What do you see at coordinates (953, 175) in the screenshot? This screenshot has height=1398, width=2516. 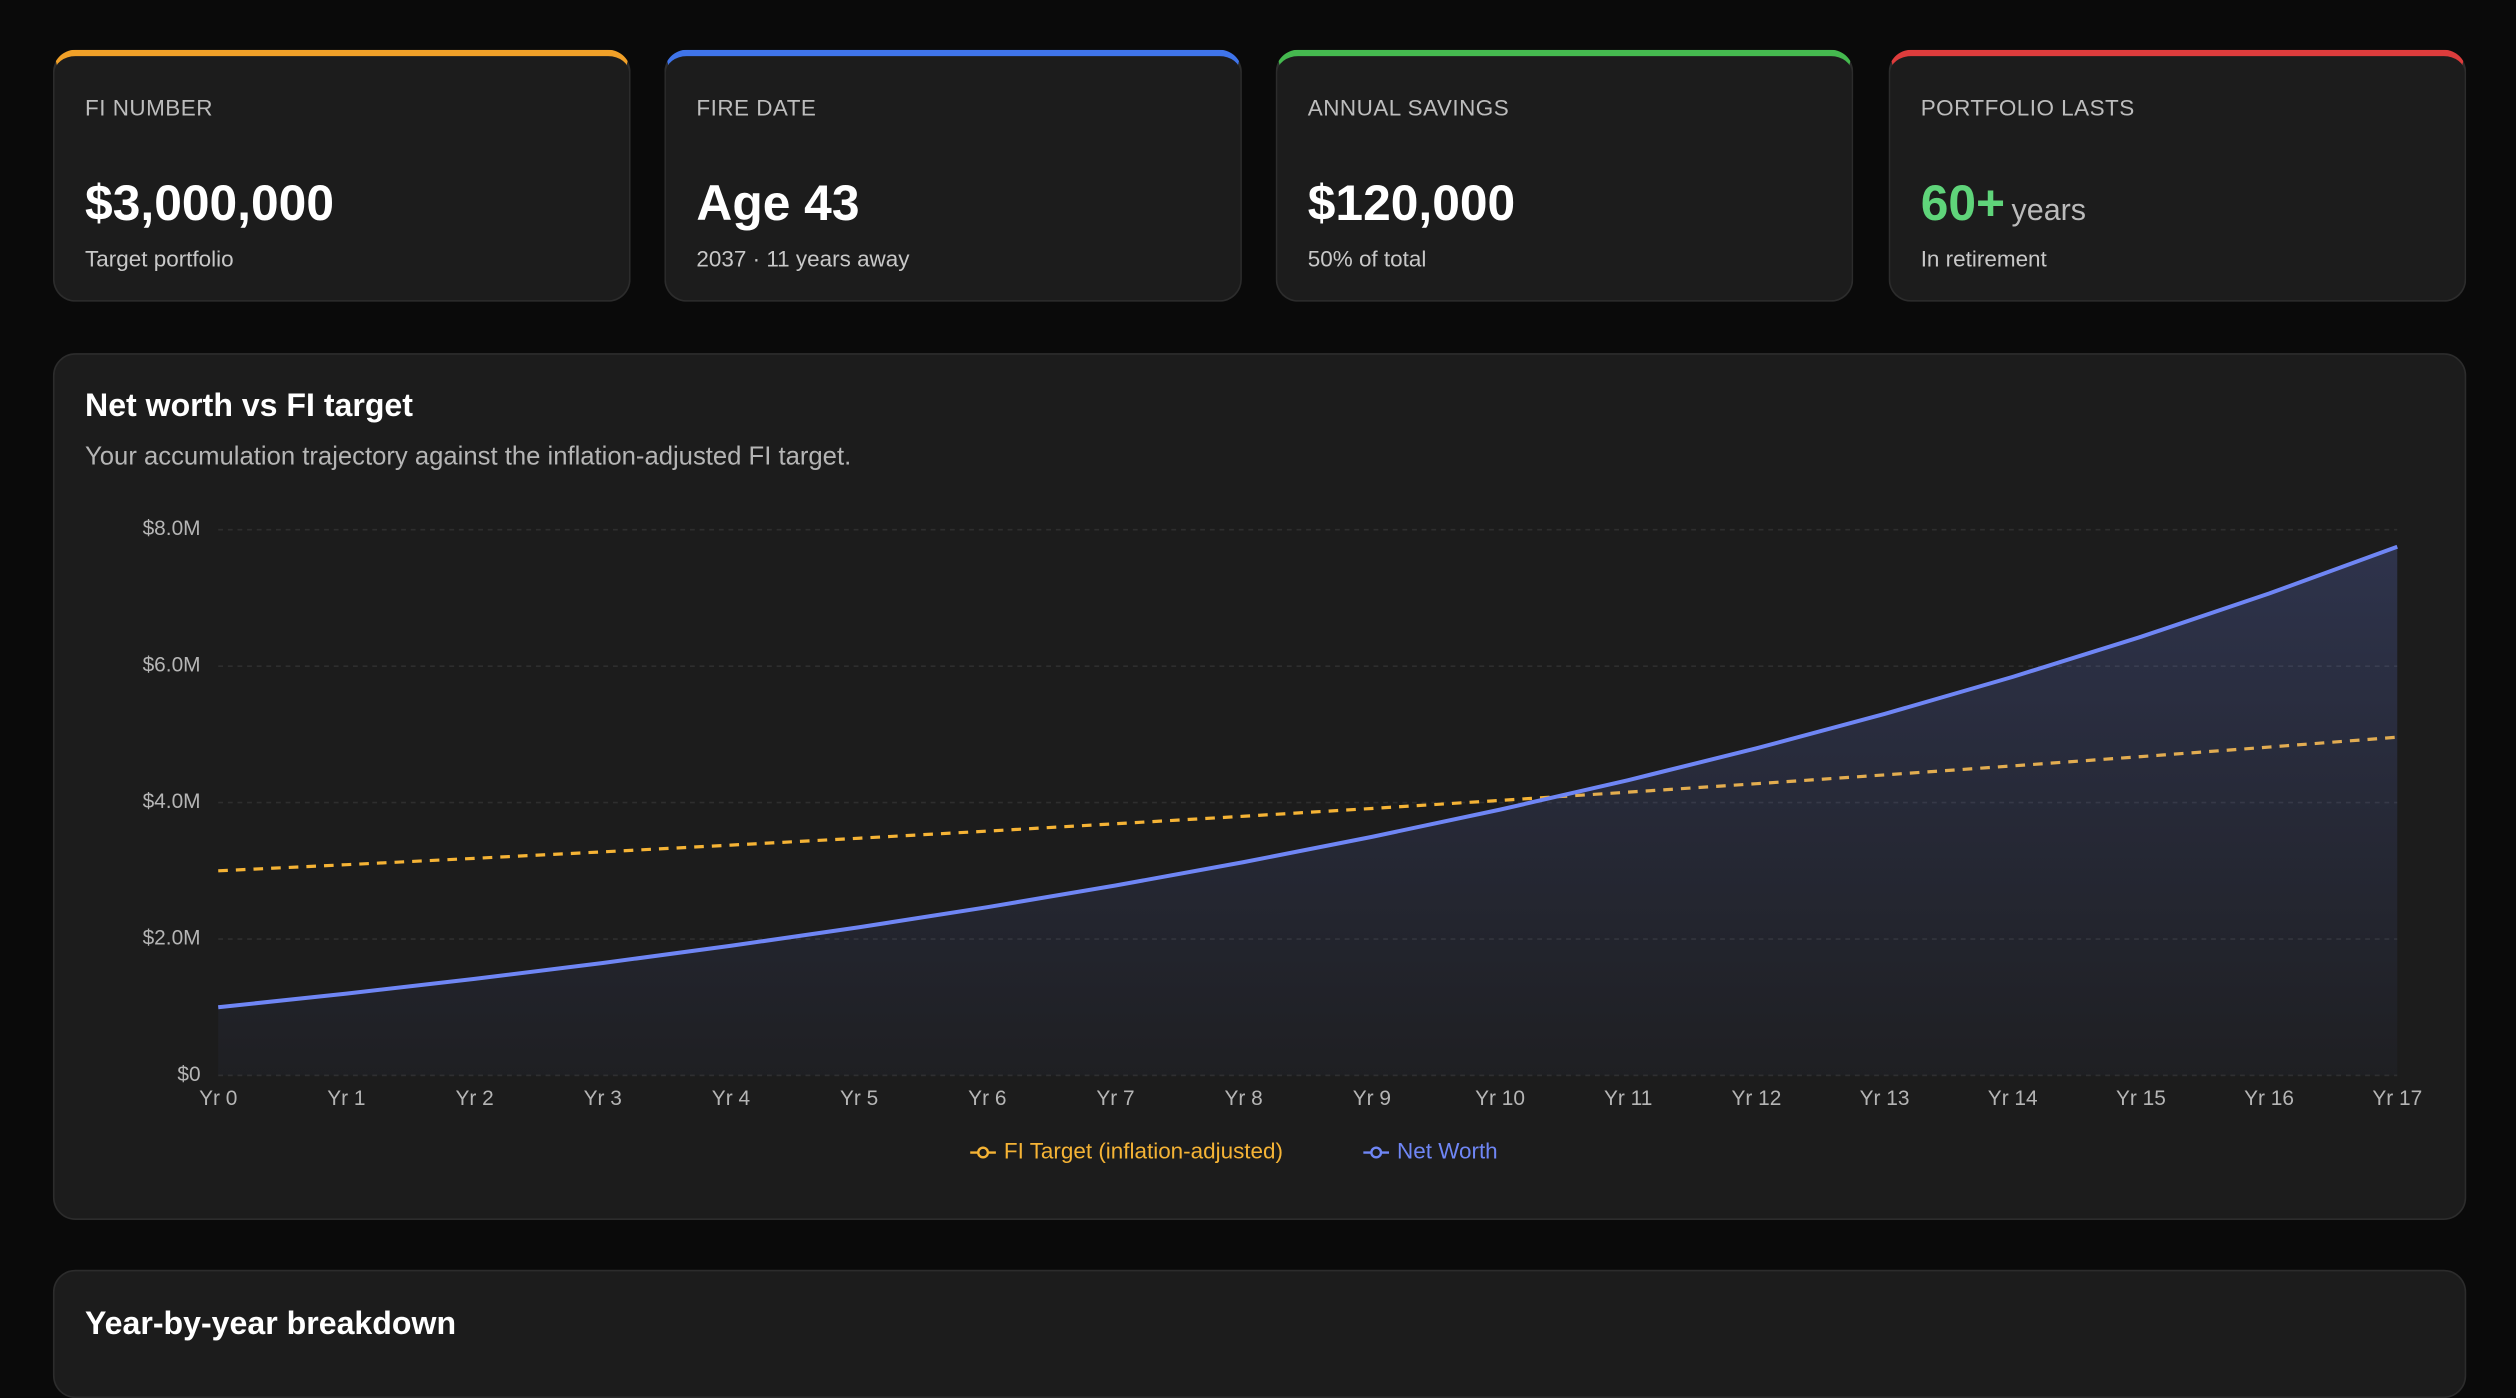 I see `stat-card: FIRE DATE Age 43 2037 · 11 years away` at bounding box center [953, 175].